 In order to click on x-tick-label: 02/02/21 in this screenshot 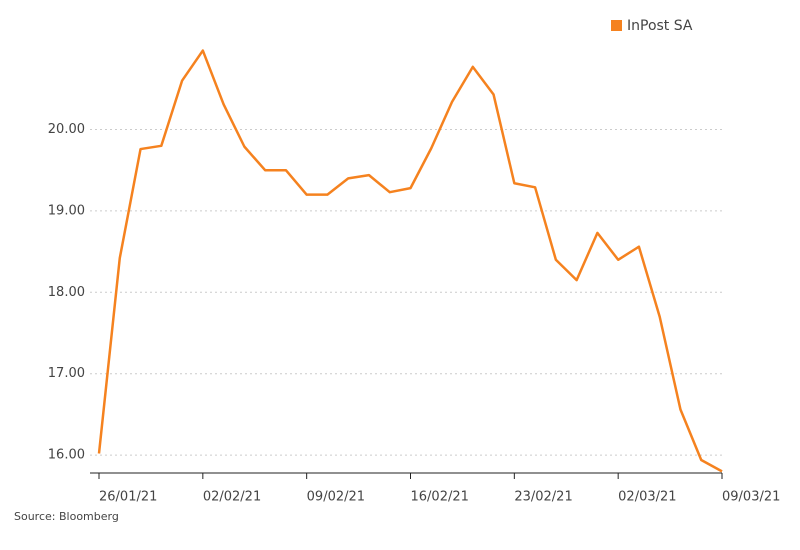, I will do `click(232, 497)`.